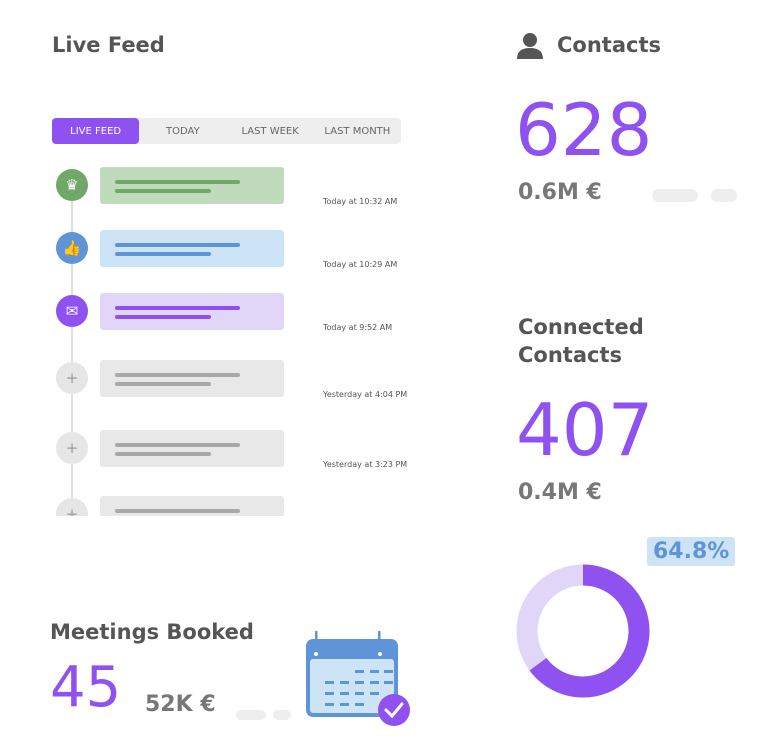 This screenshot has height=746, width=768. I want to click on contacts-count: 628, so click(584, 130).